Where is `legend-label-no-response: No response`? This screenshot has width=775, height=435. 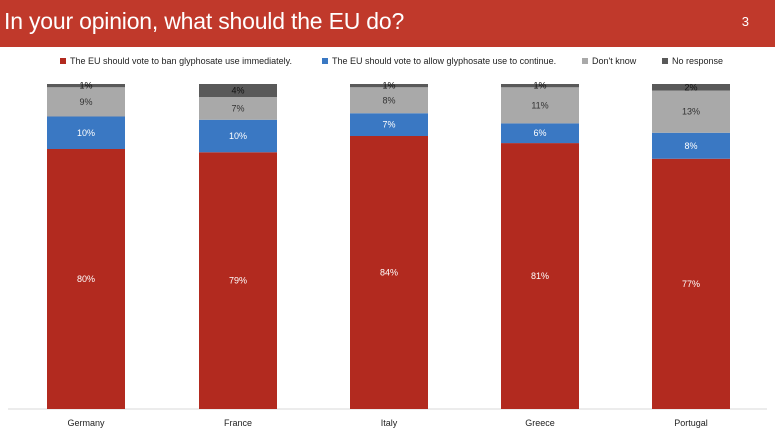 legend-label-no-response: No response is located at coordinates (698, 61).